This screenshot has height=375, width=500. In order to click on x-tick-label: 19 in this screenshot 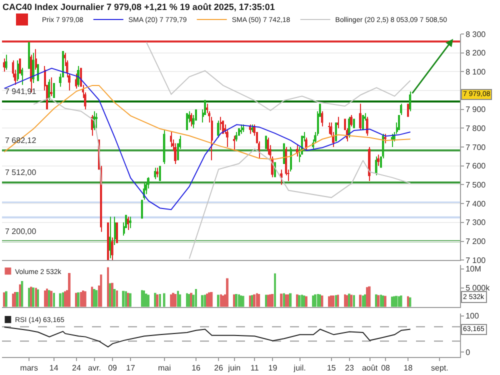, I will do `click(273, 368)`.